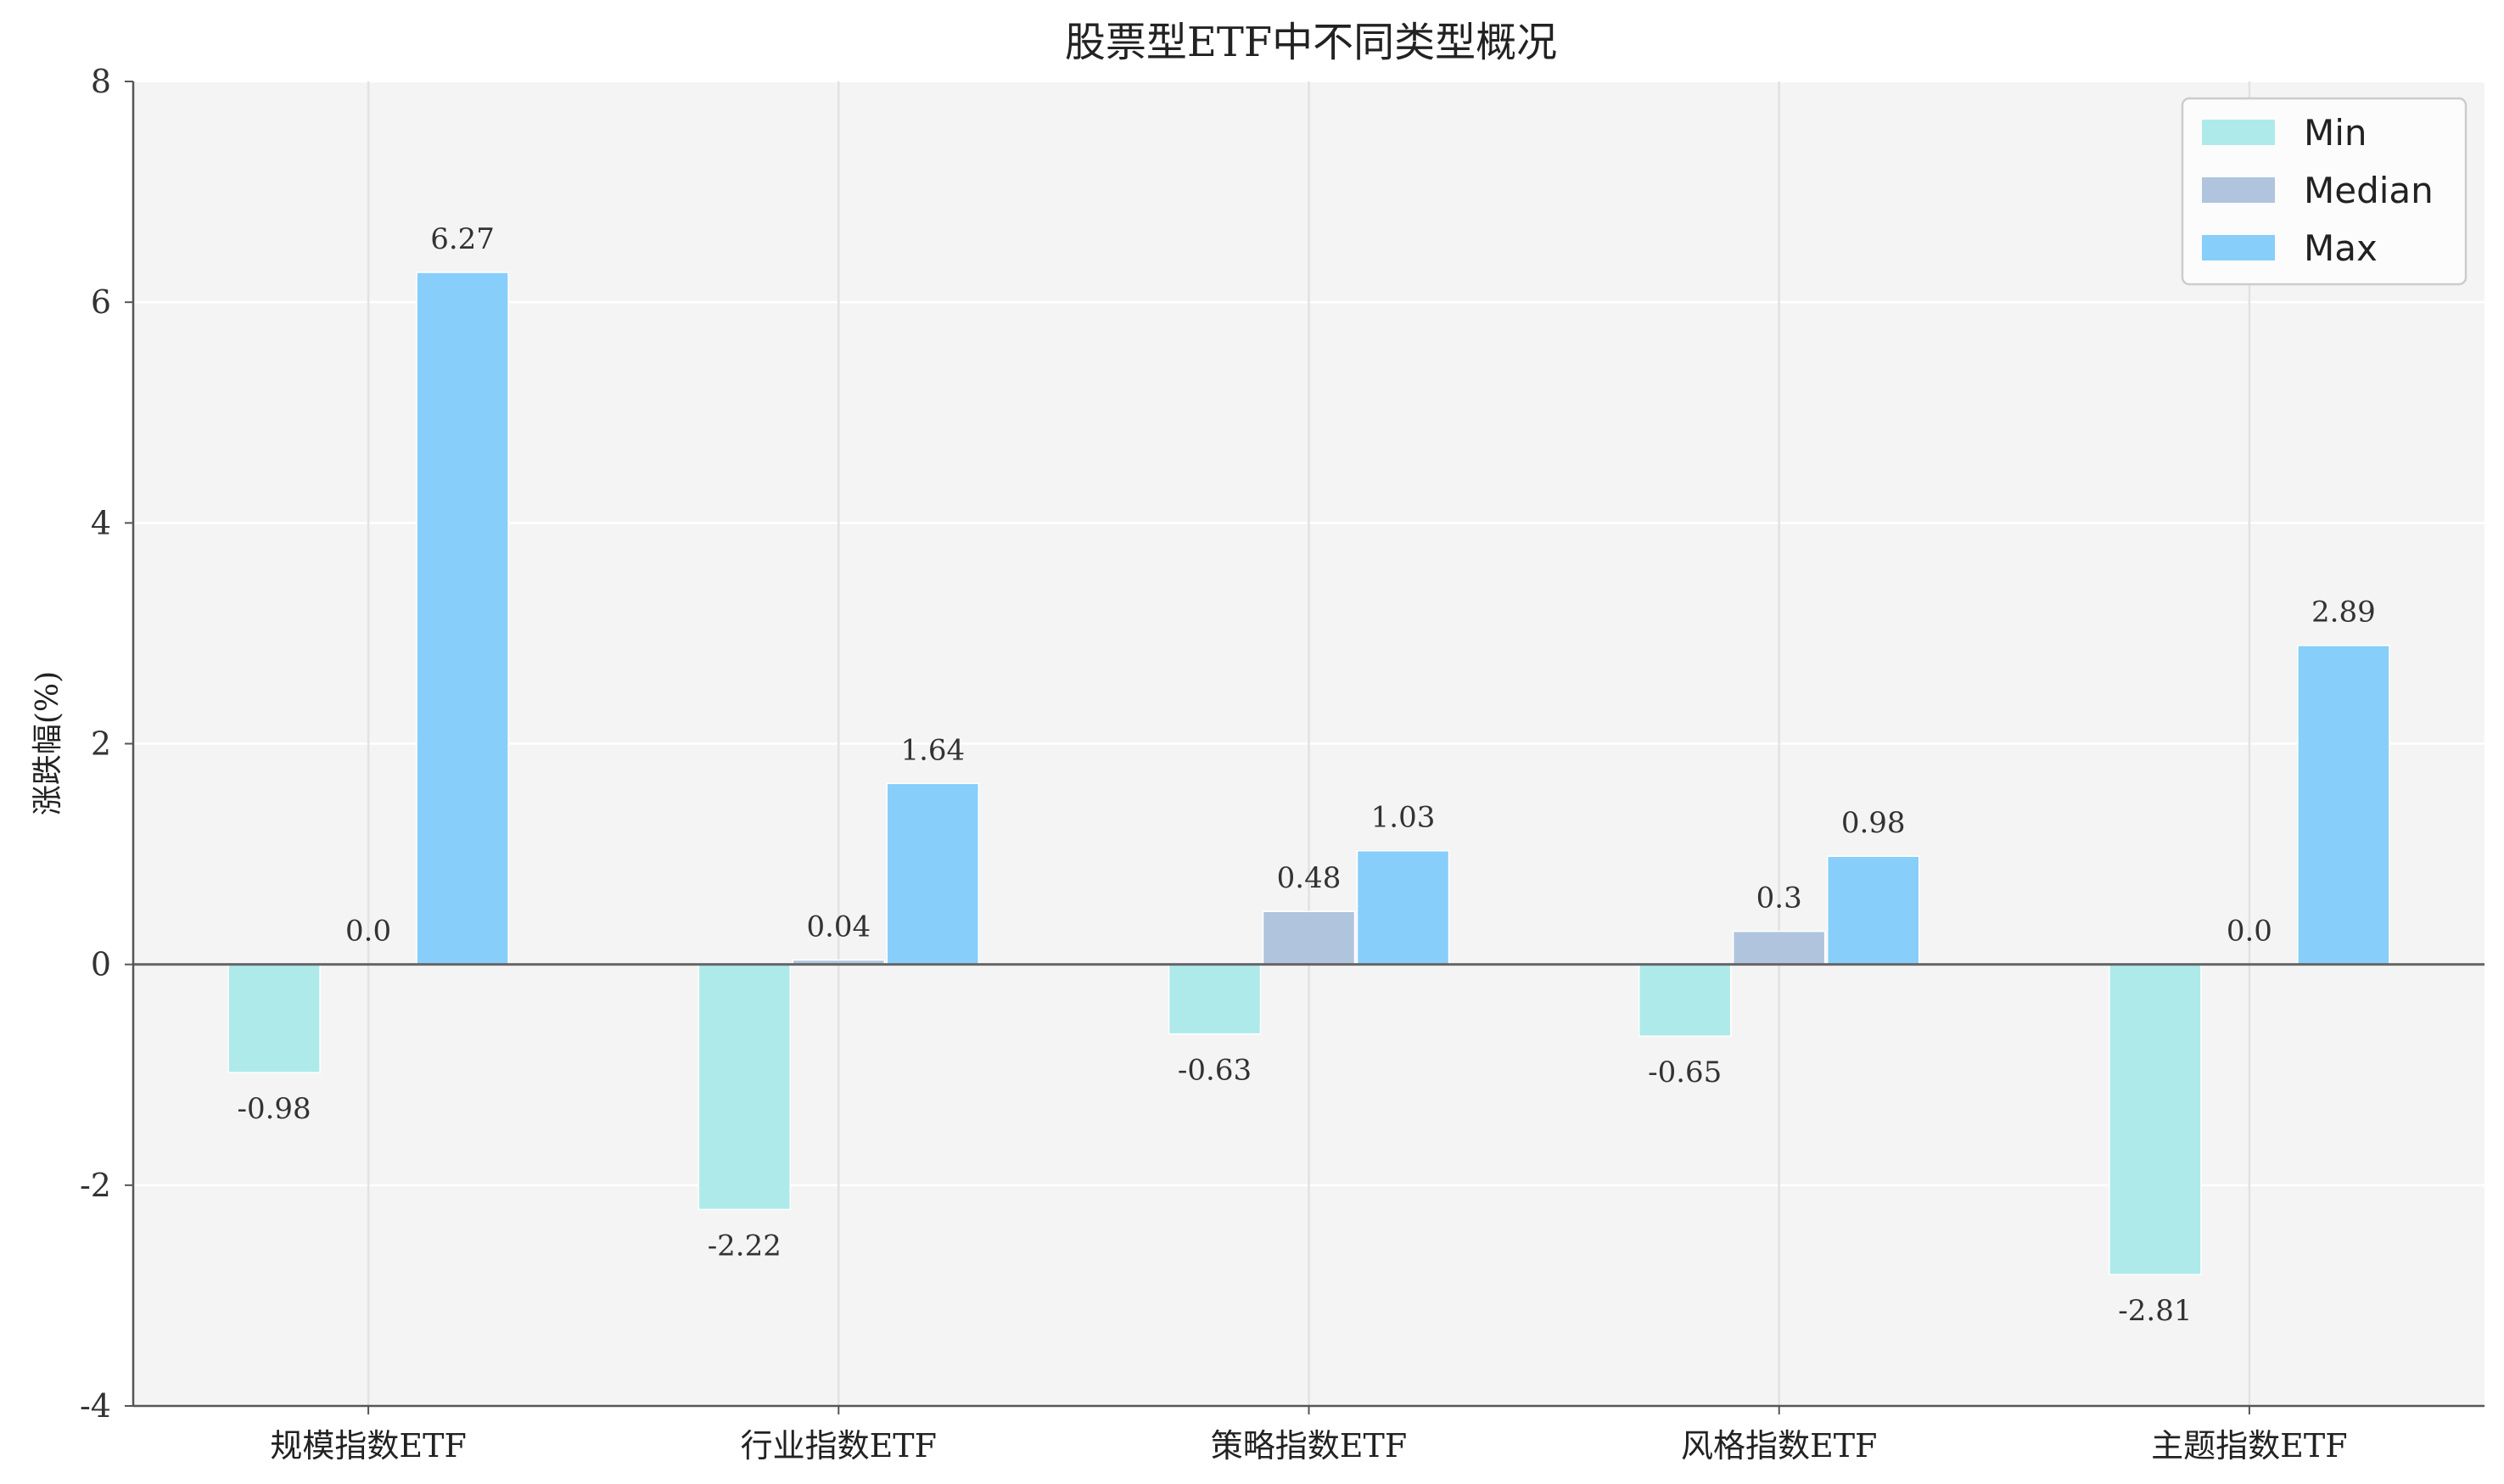 This screenshot has height=1484, width=2504. I want to click on value-label-min-3: -0.65, so click(1685, 1072).